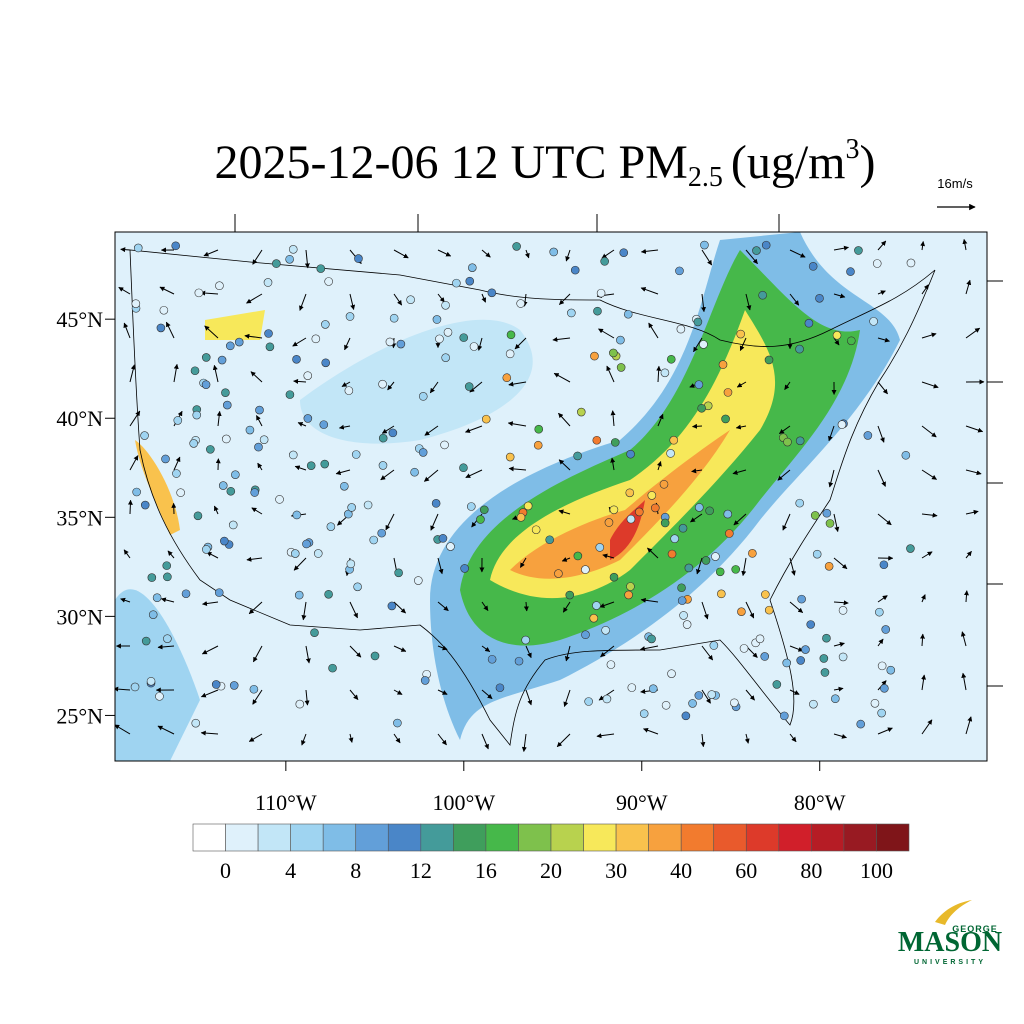 This screenshot has width=1024, height=1024. I want to click on title-close: ), so click(868, 162).